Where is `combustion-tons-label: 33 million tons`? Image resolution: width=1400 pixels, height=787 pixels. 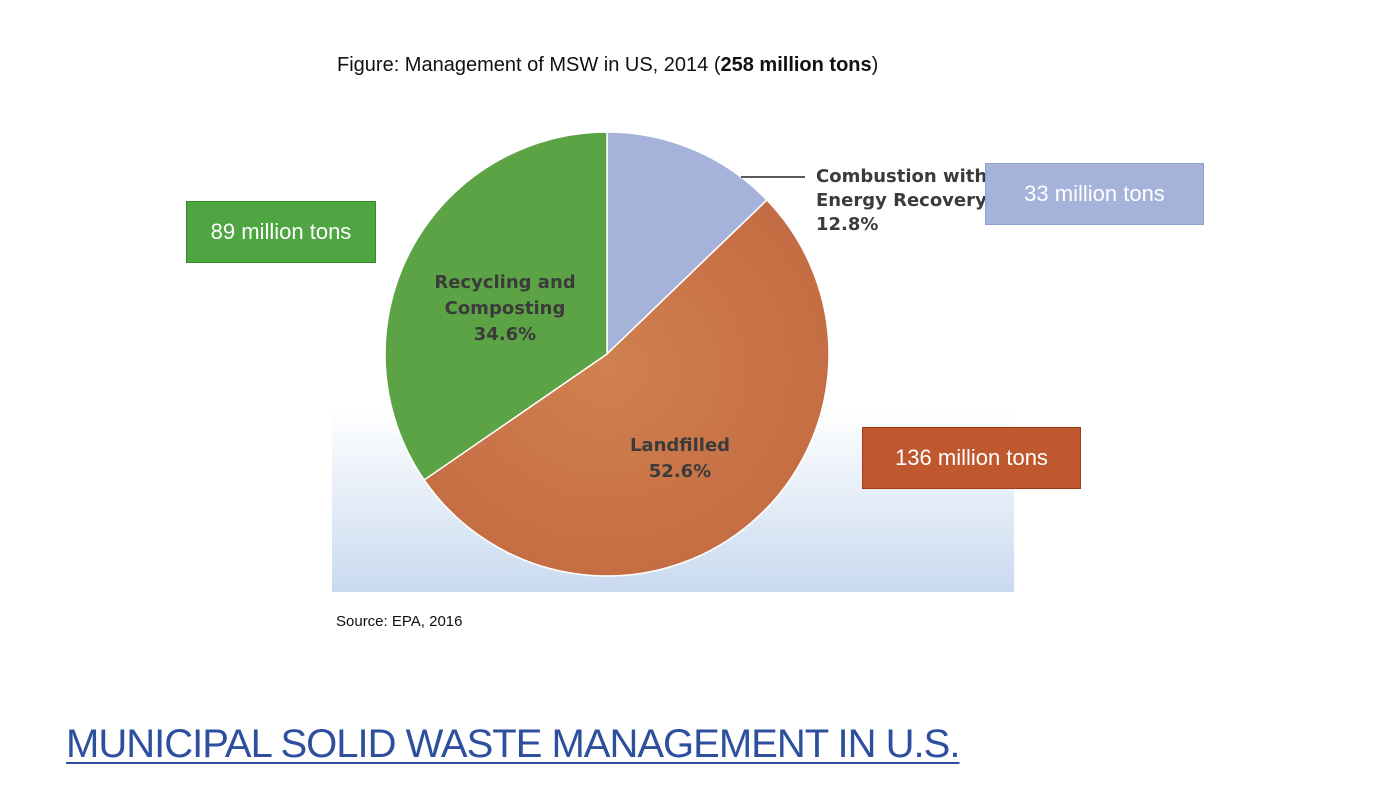 combustion-tons-label: 33 million tons is located at coordinates (1094, 193).